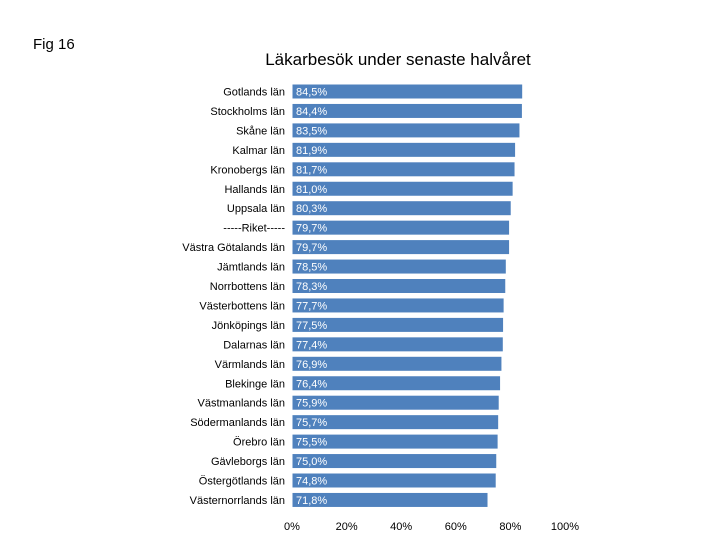  Describe the element at coordinates (237, 501) in the screenshot. I see `category-label: Västernorrlands län` at that location.